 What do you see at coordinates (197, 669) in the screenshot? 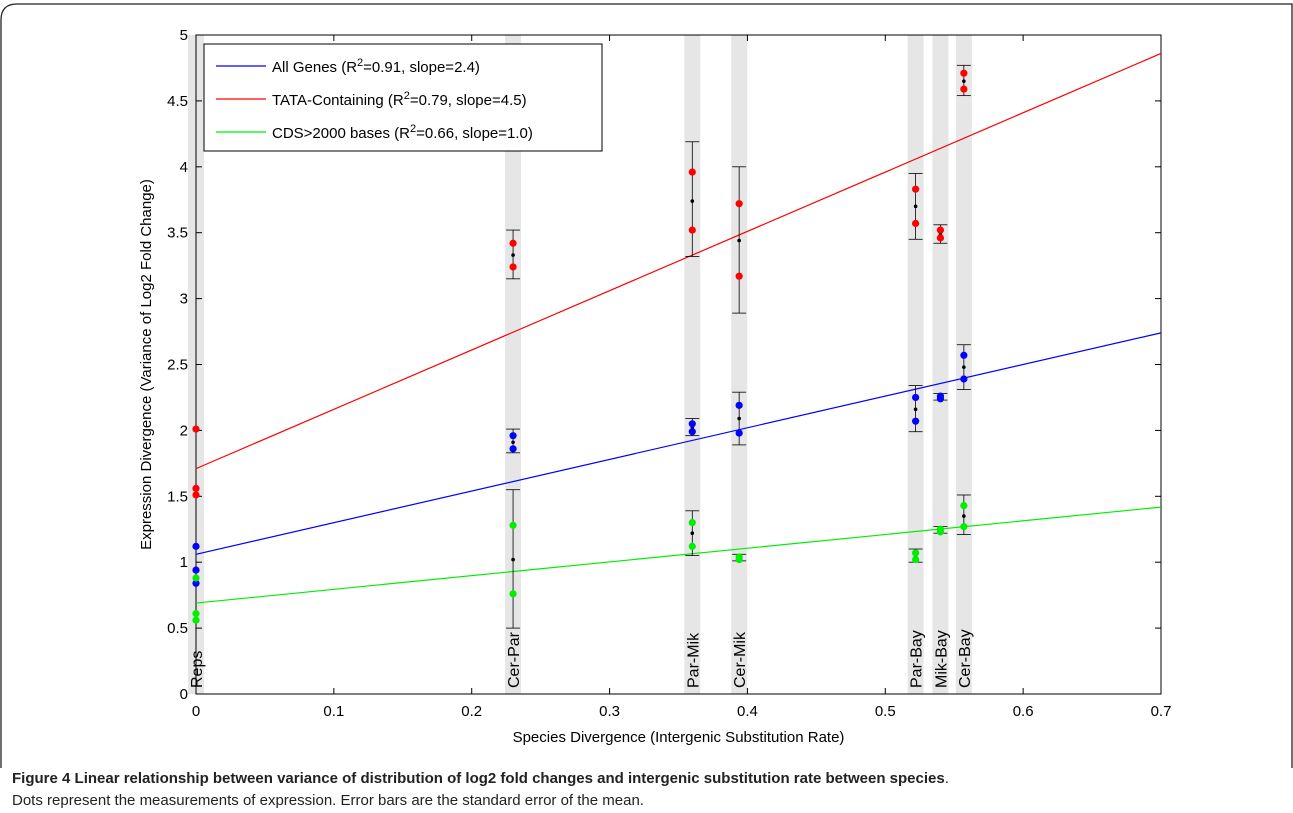
I see `comparison-label: Reps` at bounding box center [197, 669].